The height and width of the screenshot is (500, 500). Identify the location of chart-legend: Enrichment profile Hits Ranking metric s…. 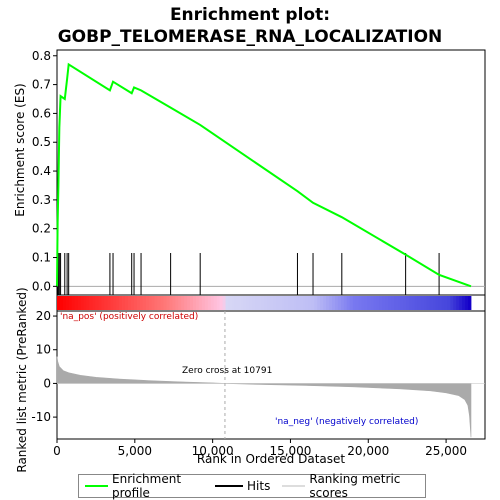
(252, 486).